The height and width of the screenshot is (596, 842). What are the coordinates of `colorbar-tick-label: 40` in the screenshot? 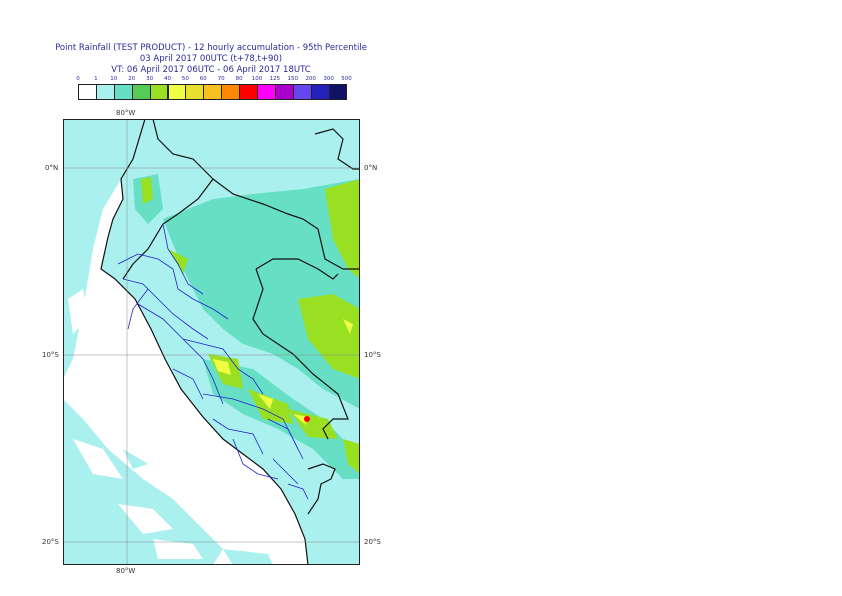 It's located at (167, 79).